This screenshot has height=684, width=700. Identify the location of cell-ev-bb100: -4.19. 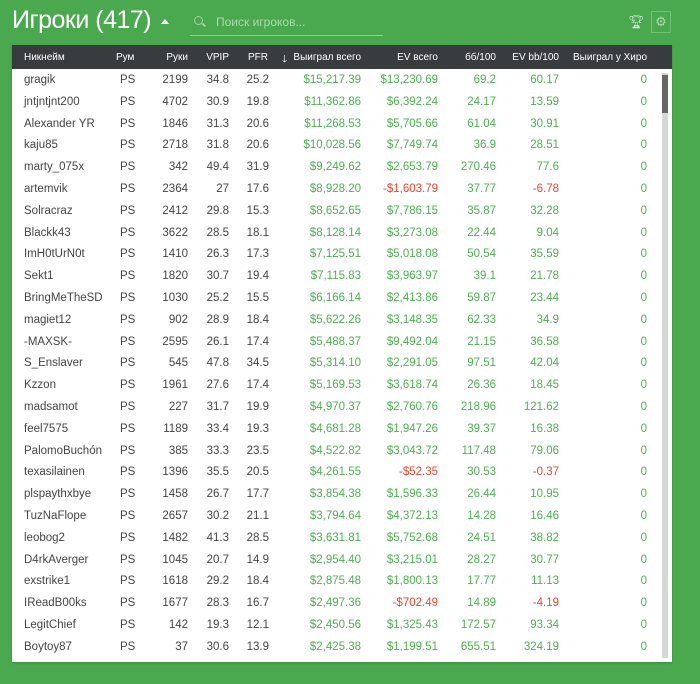
(545, 603).